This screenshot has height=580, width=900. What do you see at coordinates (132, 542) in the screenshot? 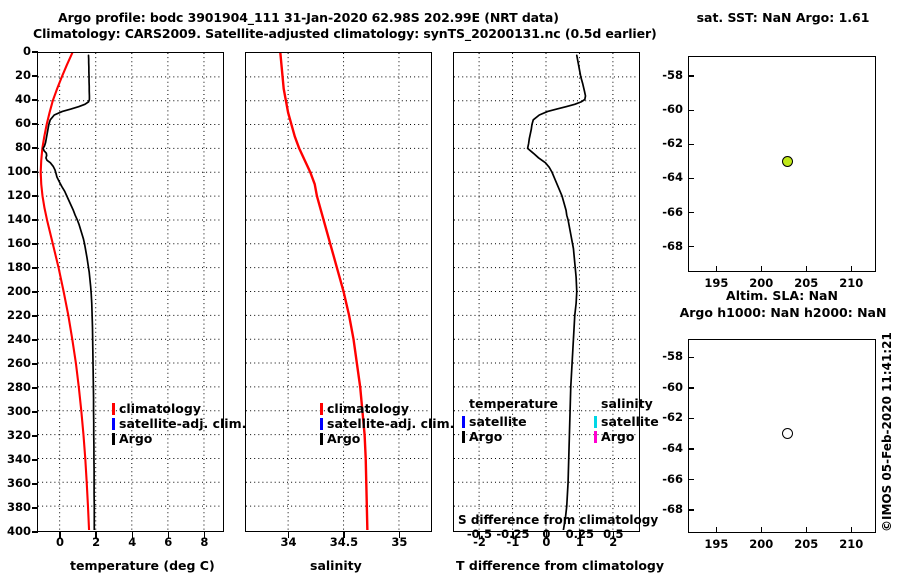
I see `x-tick-label: 4` at bounding box center [132, 542].